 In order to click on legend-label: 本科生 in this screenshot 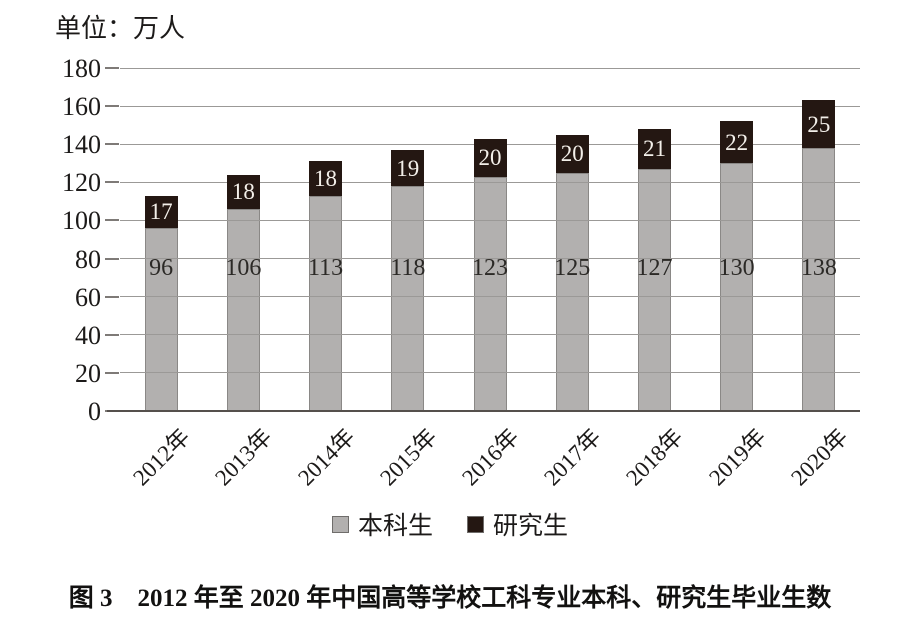, I will do `click(395, 526)`.